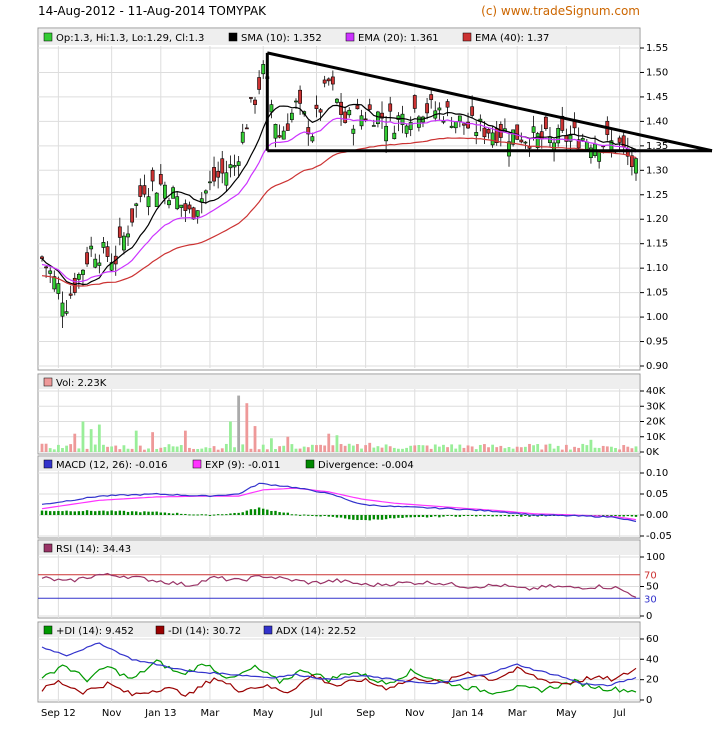 This screenshot has width=714, height=733. Describe the element at coordinates (656, 437) in the screenshot. I see `y-tick-label: 10K` at that location.